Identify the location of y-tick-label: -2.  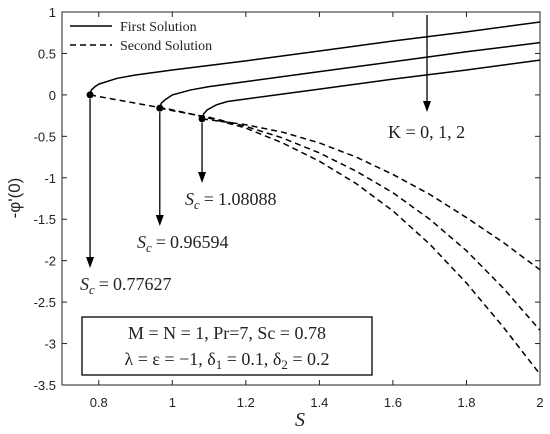
(50, 261).